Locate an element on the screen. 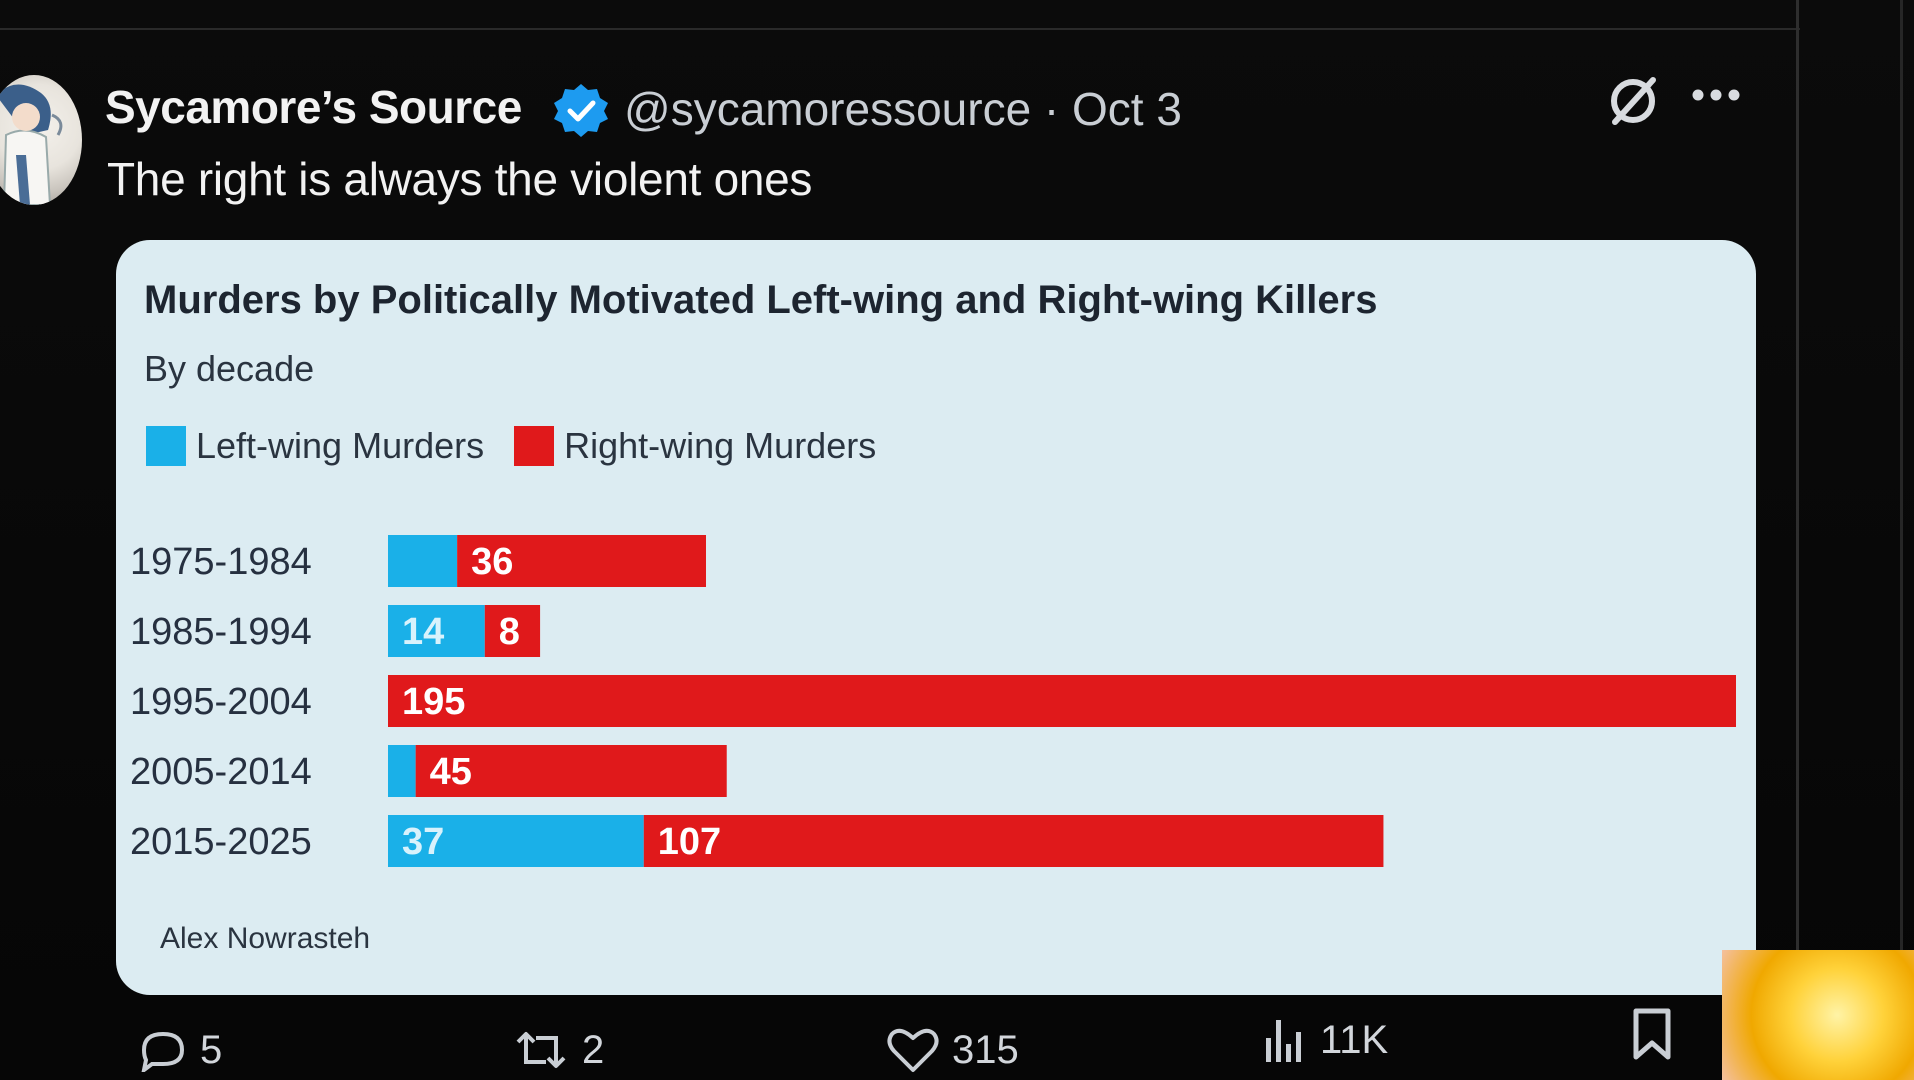 Image resolution: width=1914 pixels, height=1080 pixels. repost-icon is located at coordinates (541, 1050).